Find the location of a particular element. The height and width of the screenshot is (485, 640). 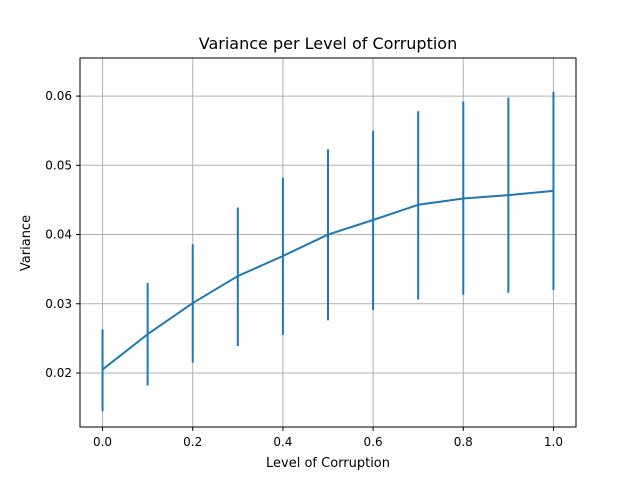

x-tick-label: 0.6 is located at coordinates (373, 442).